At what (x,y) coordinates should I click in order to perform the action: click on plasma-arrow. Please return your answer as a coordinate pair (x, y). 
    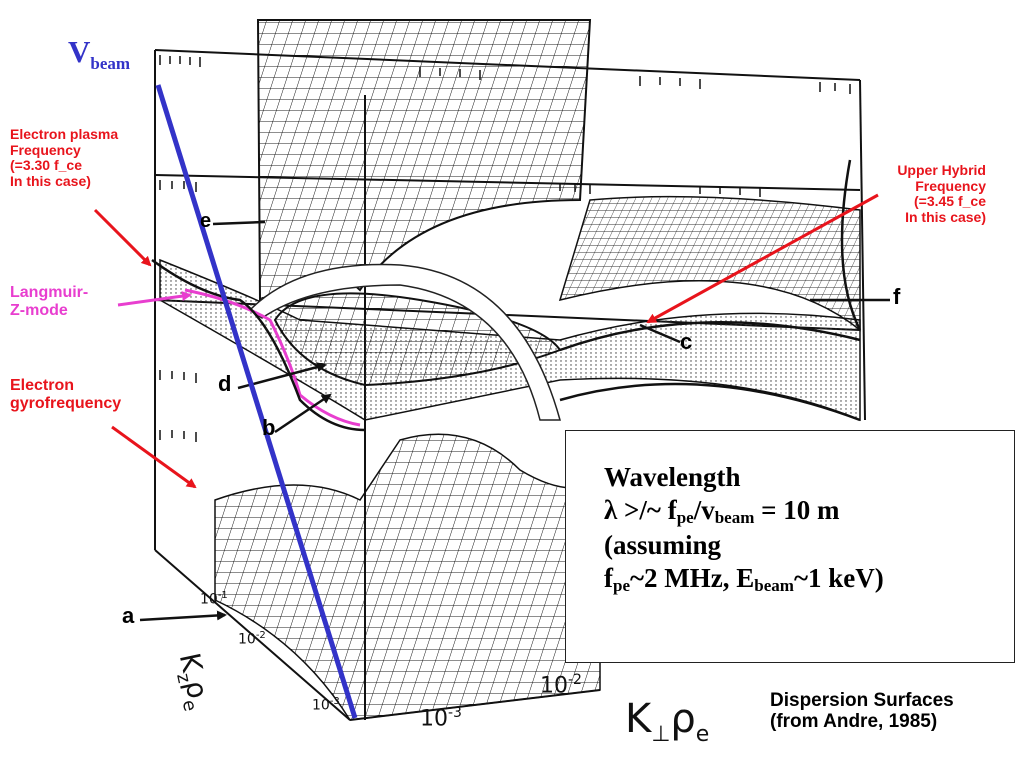
    Looking at the image, I should click on (122, 237).